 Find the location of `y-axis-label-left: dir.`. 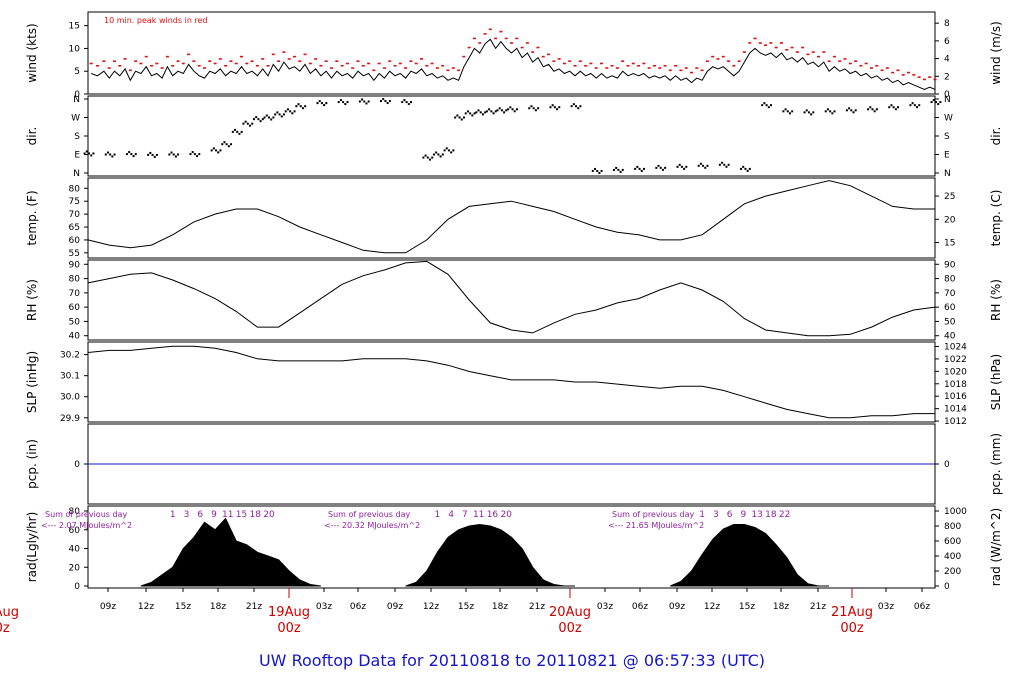

y-axis-label-left: dir. is located at coordinates (32, 136).